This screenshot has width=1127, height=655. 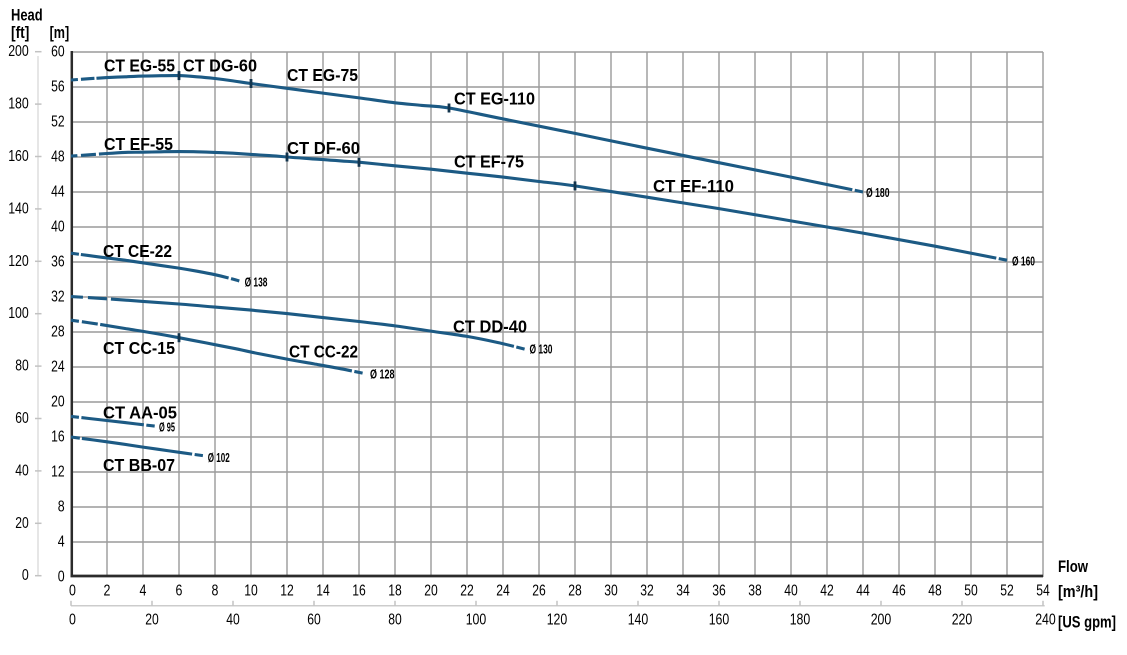 What do you see at coordinates (489, 162) in the screenshot?
I see `svg-text: CT EF-75` at bounding box center [489, 162].